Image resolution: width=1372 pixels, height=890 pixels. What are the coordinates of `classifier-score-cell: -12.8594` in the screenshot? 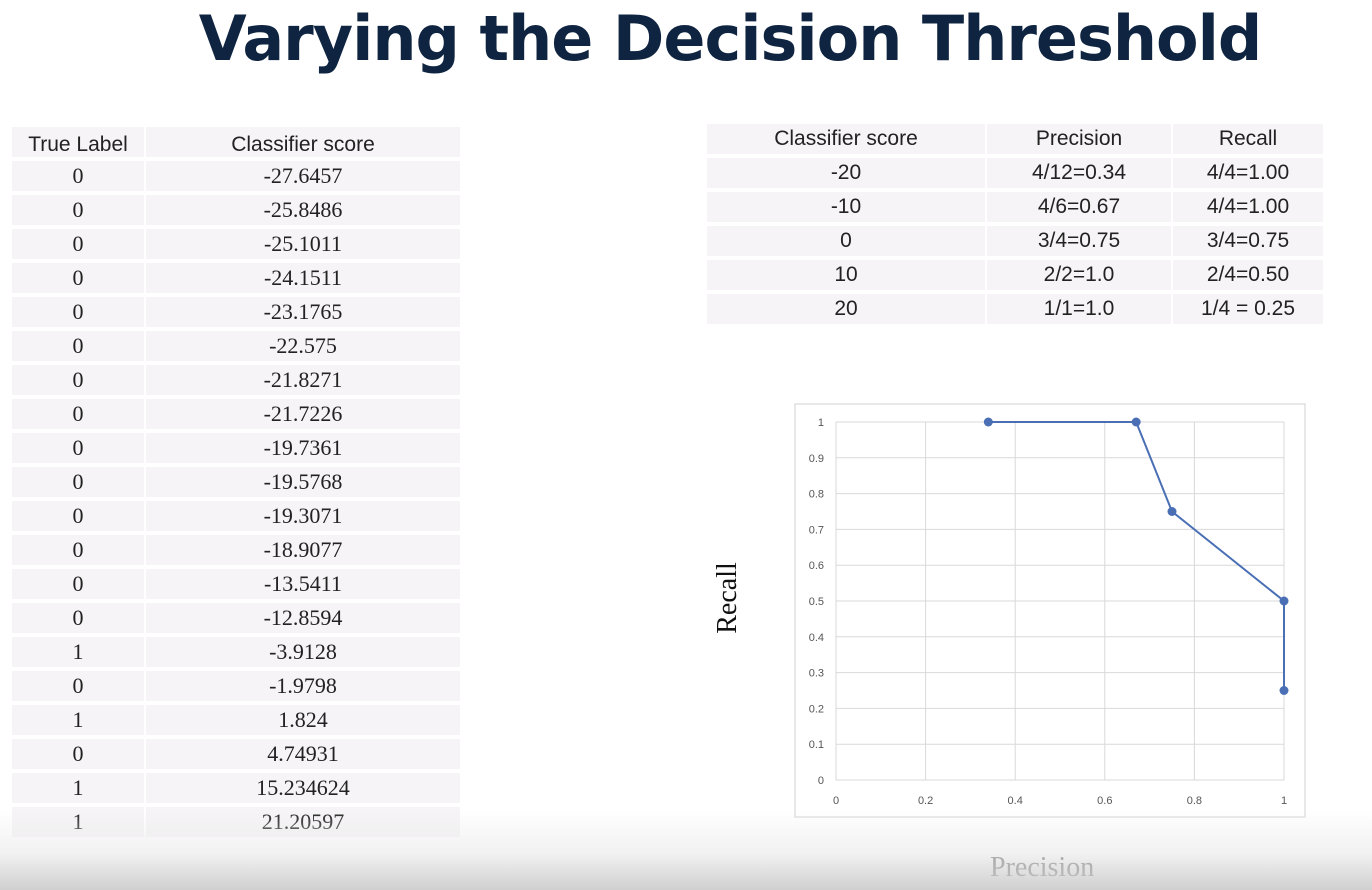 It's located at (302, 618).